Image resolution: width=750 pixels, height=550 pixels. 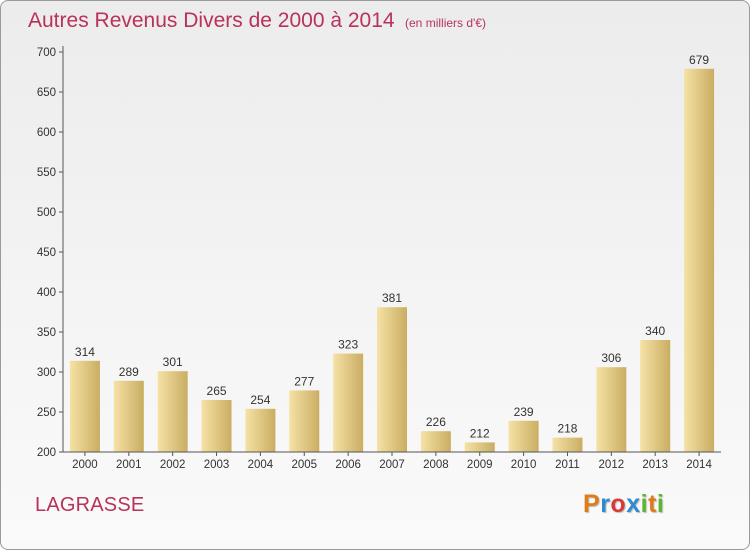 What do you see at coordinates (592, 504) in the screenshot?
I see `logo-letter: P` at bounding box center [592, 504].